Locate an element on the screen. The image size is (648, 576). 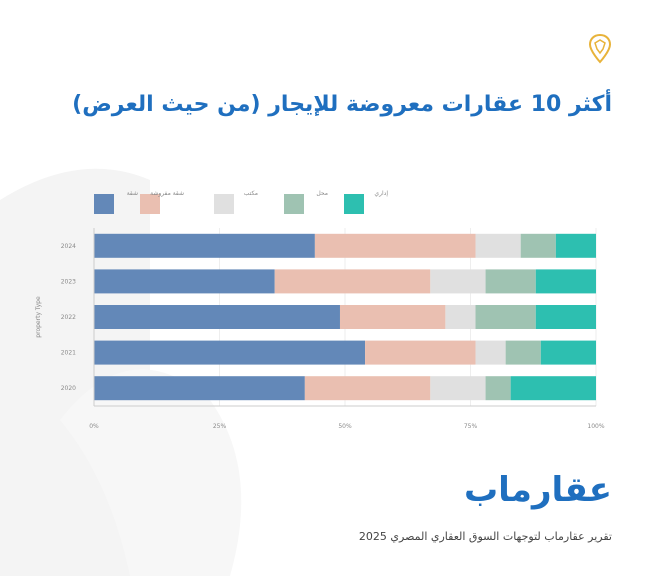
legend-swatch-shop is located at coordinates (294, 204).